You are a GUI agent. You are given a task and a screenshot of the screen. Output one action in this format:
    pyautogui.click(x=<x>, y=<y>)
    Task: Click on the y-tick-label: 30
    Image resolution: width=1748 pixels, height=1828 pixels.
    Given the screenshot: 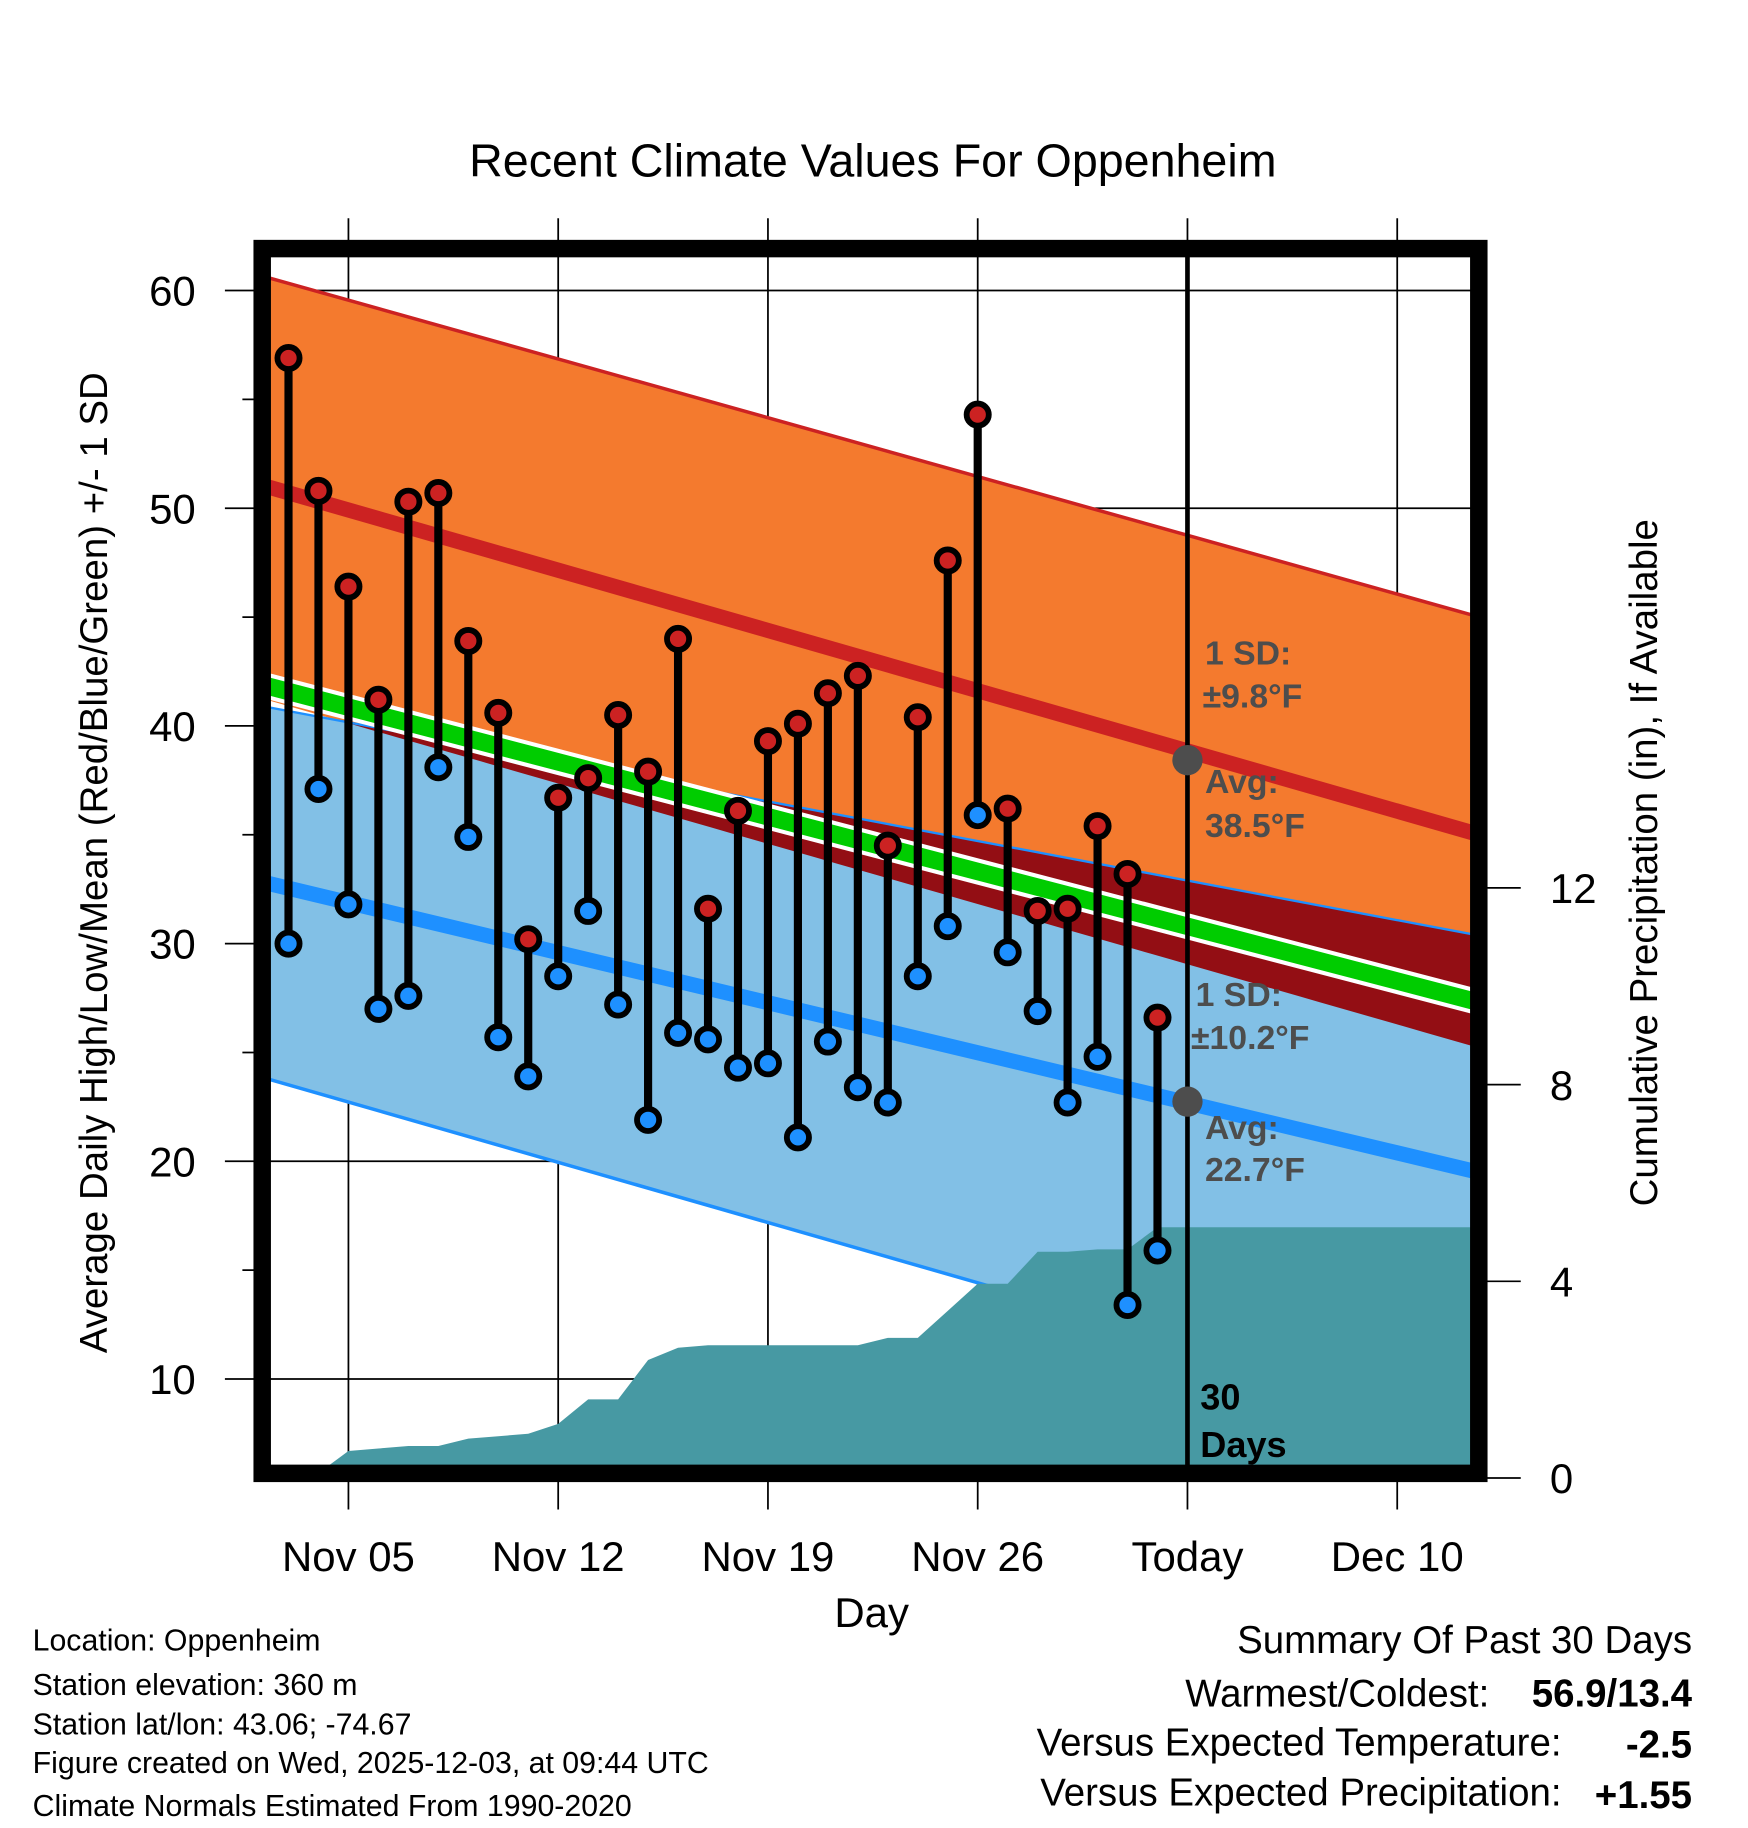 What is the action you would take?
    pyautogui.click(x=172, y=944)
    